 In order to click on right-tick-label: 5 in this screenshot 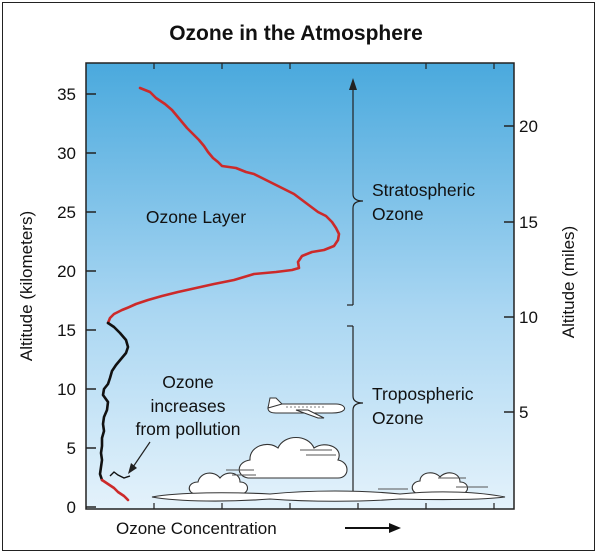, I will do `click(523, 412)`.